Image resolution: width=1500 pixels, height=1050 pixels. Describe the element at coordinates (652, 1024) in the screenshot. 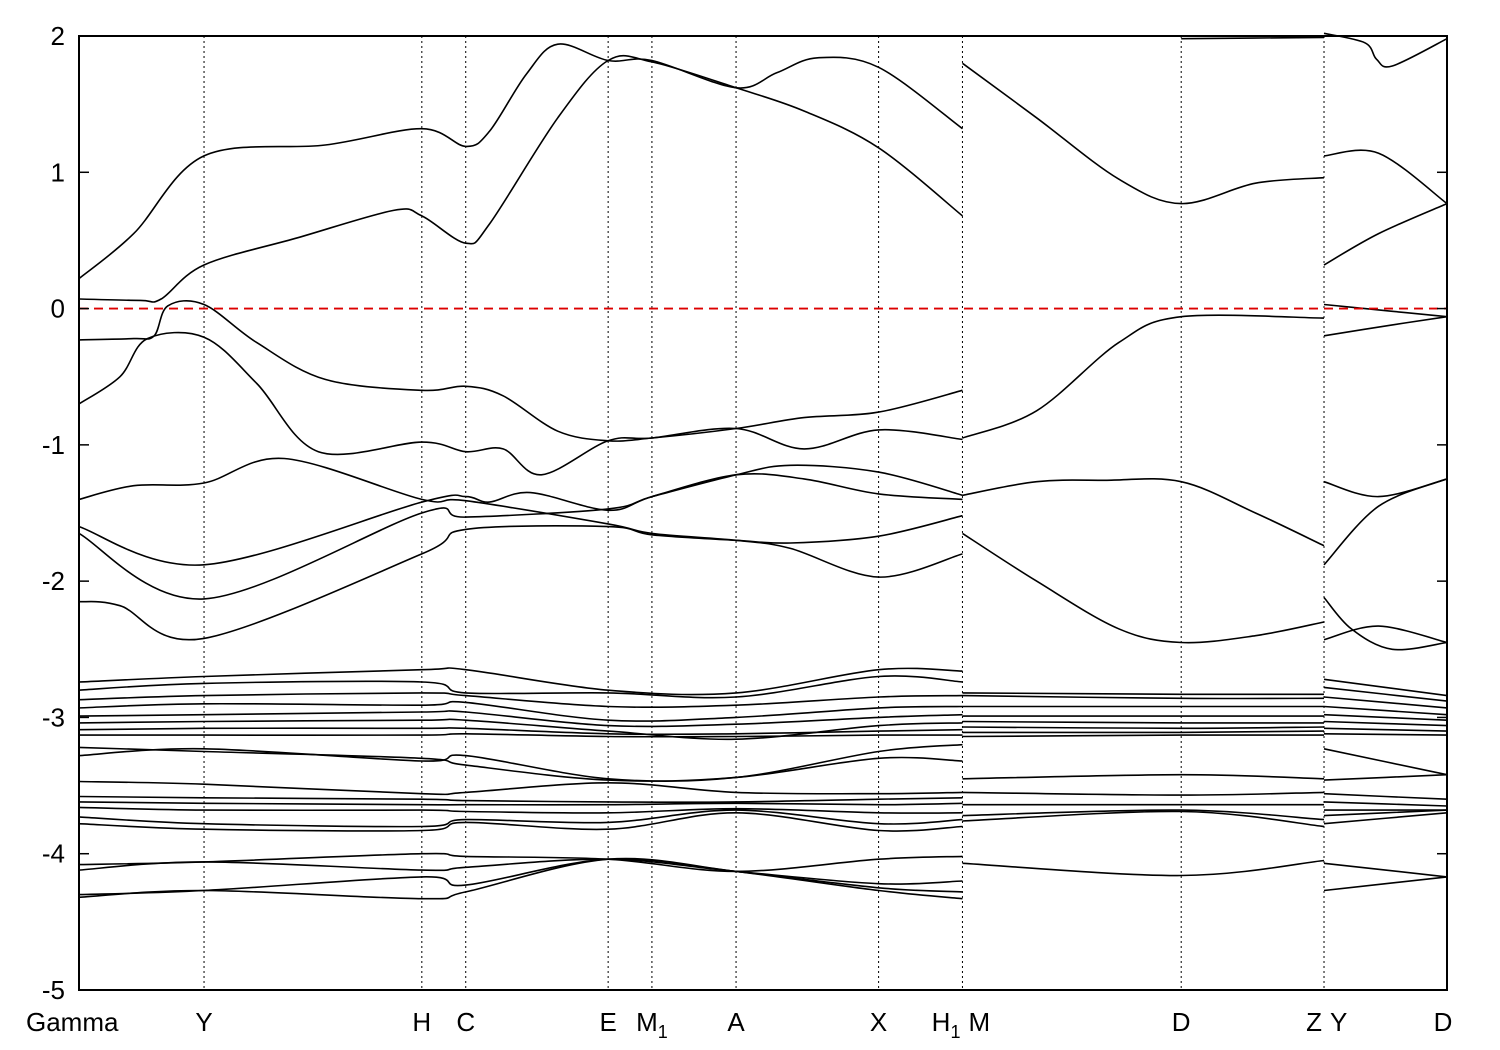

I see `kpoint-label: M1` at that location.